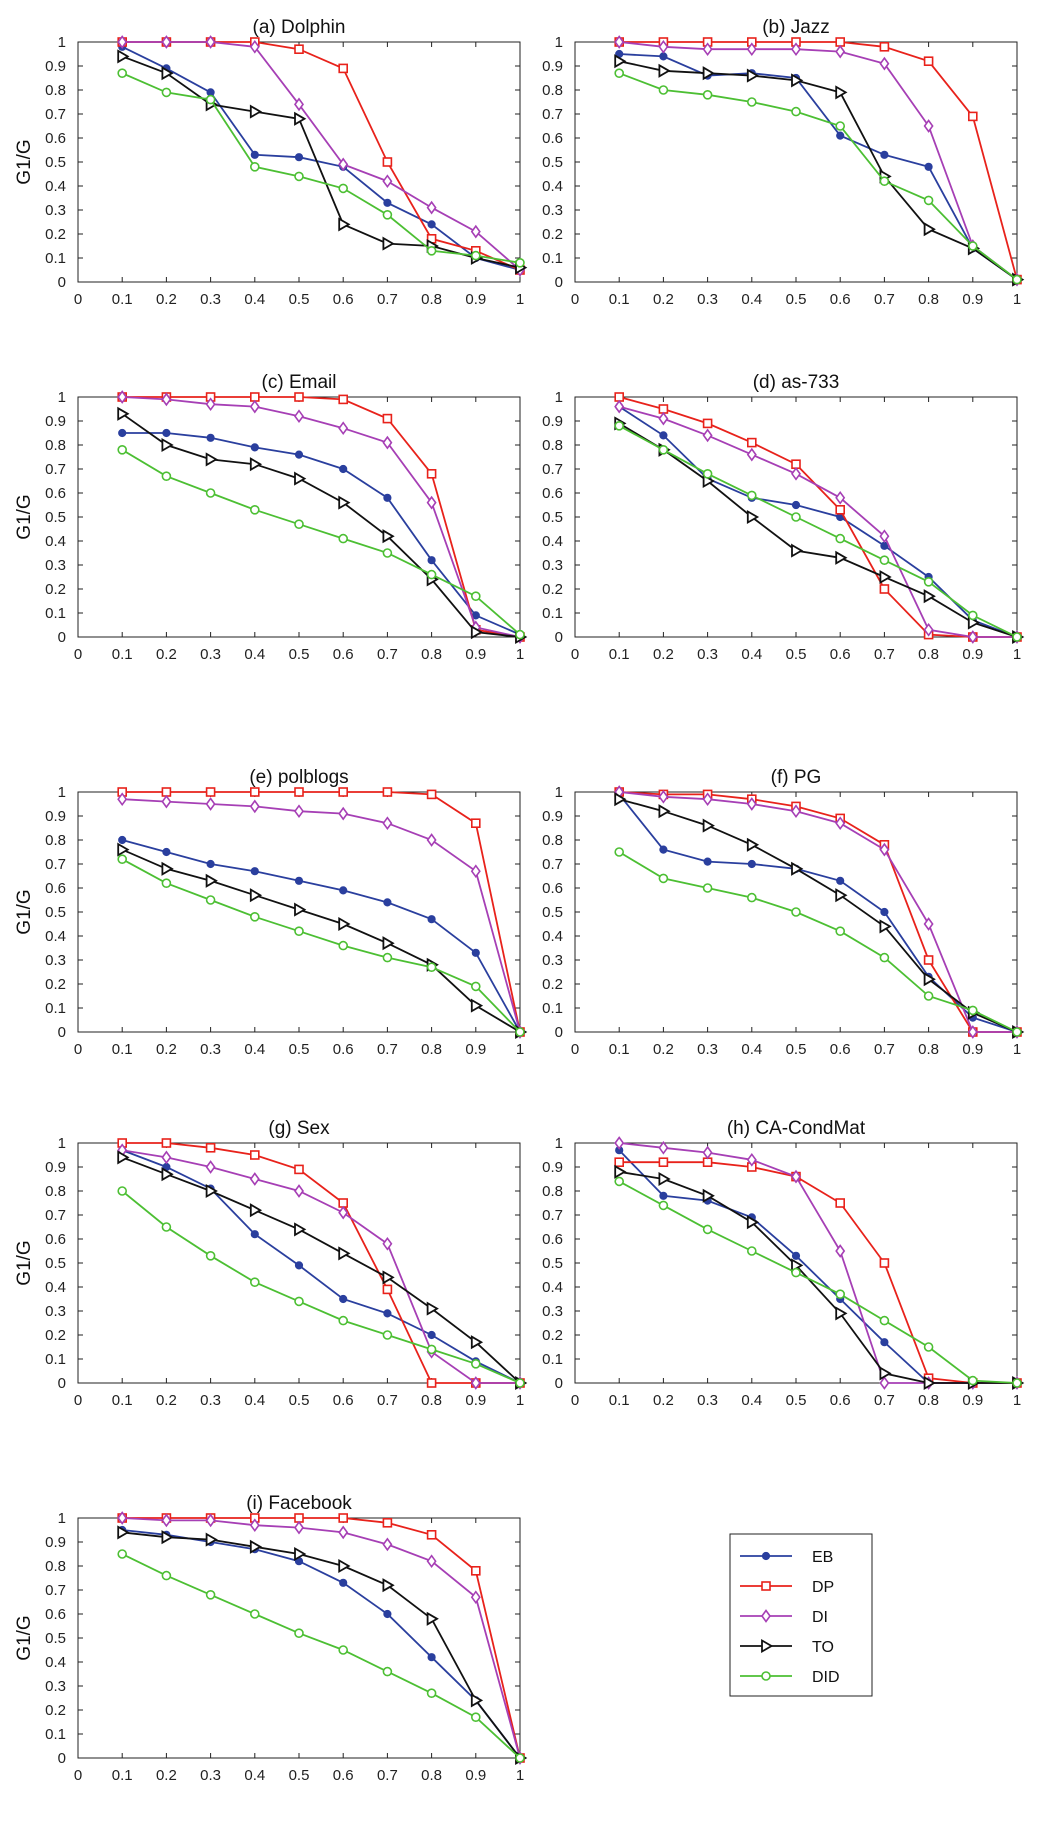  Describe the element at coordinates (55, 1215) in the screenshot. I see `y-tick-label: 0.7` at that location.